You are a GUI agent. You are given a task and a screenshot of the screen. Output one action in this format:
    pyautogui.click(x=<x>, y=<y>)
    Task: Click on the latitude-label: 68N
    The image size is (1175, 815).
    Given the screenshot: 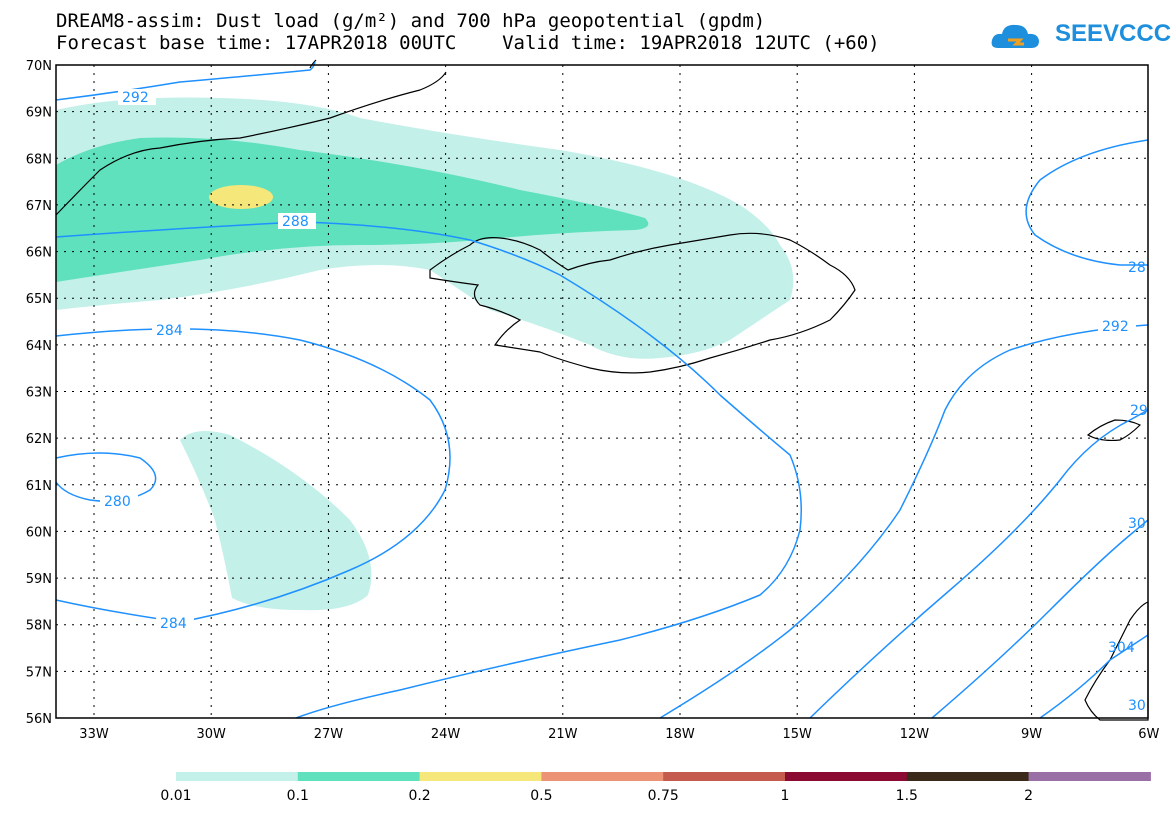 What is the action you would take?
    pyautogui.click(x=39, y=159)
    